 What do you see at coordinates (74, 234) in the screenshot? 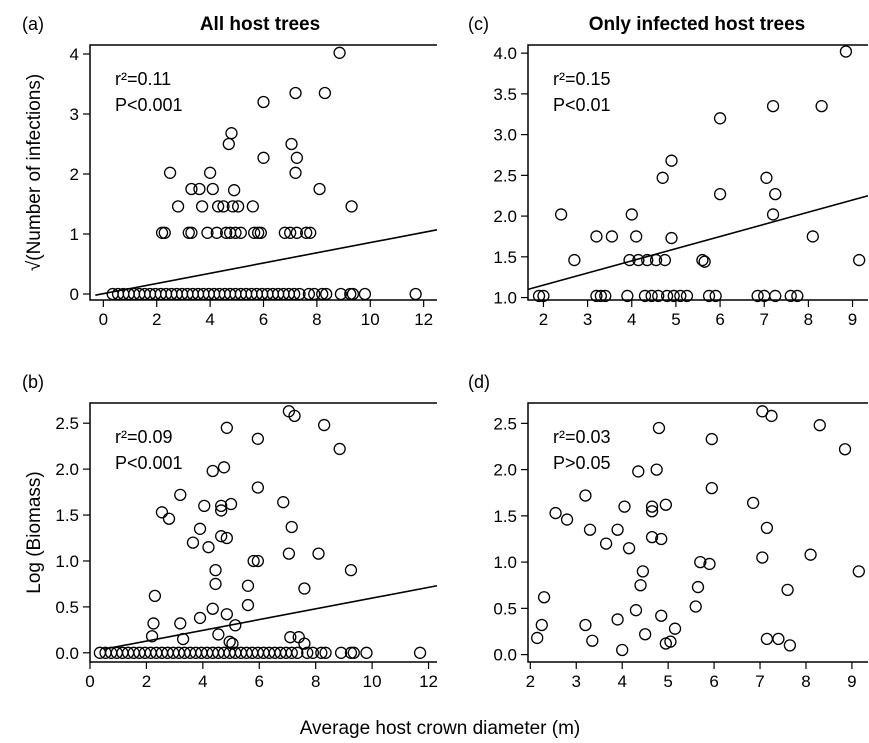
I see `y-tick-label: 1` at bounding box center [74, 234].